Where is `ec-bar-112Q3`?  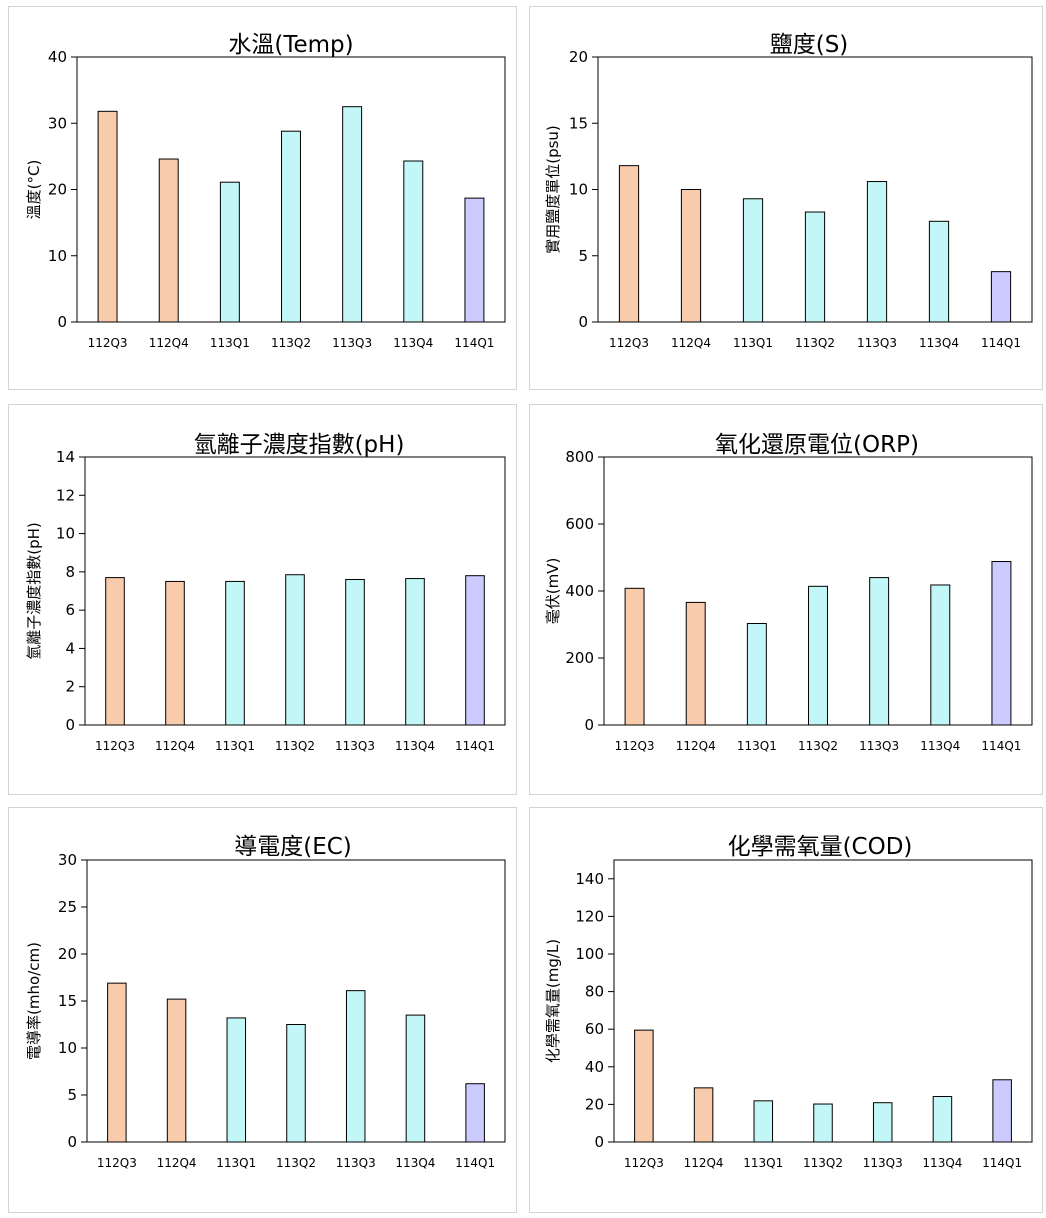 ec-bar-112Q3 is located at coordinates (117, 1062).